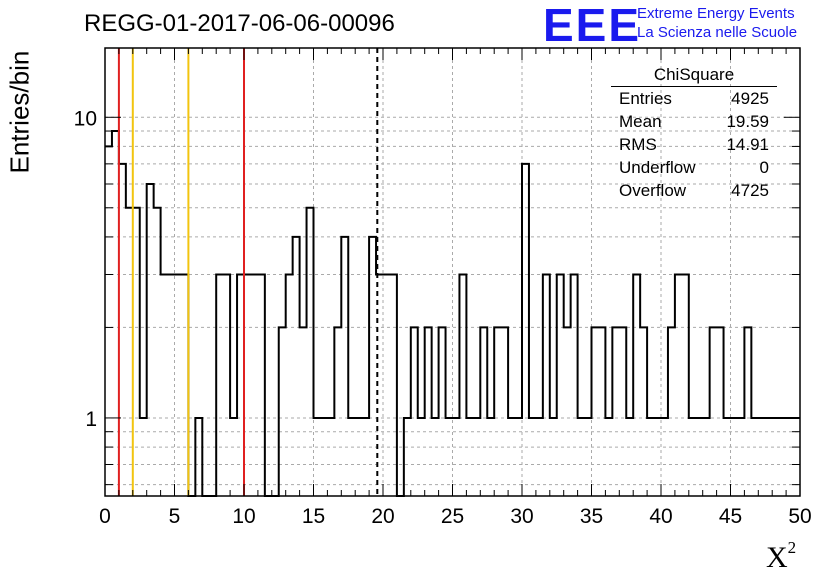  What do you see at coordinates (521, 516) in the screenshot?
I see `x-tick-label: 30` at bounding box center [521, 516].